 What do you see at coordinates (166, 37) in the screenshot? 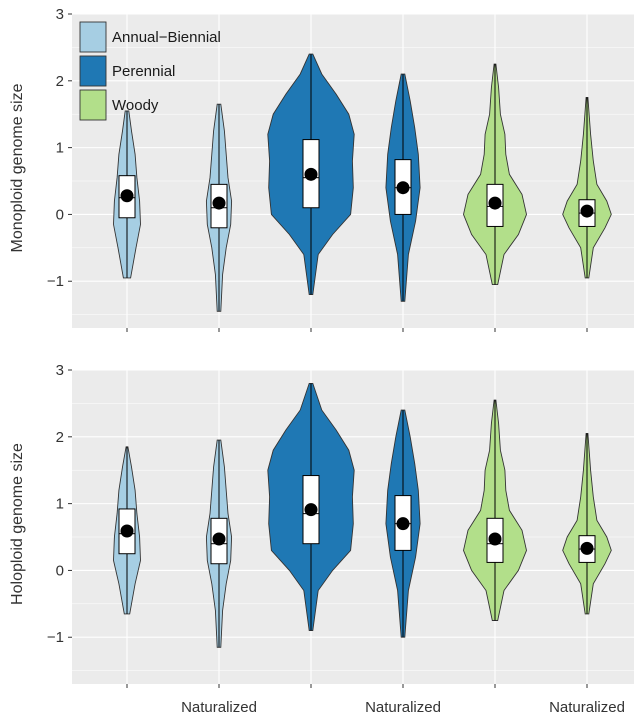
I see `legend-label-0: Annual−Biennial` at bounding box center [166, 37].